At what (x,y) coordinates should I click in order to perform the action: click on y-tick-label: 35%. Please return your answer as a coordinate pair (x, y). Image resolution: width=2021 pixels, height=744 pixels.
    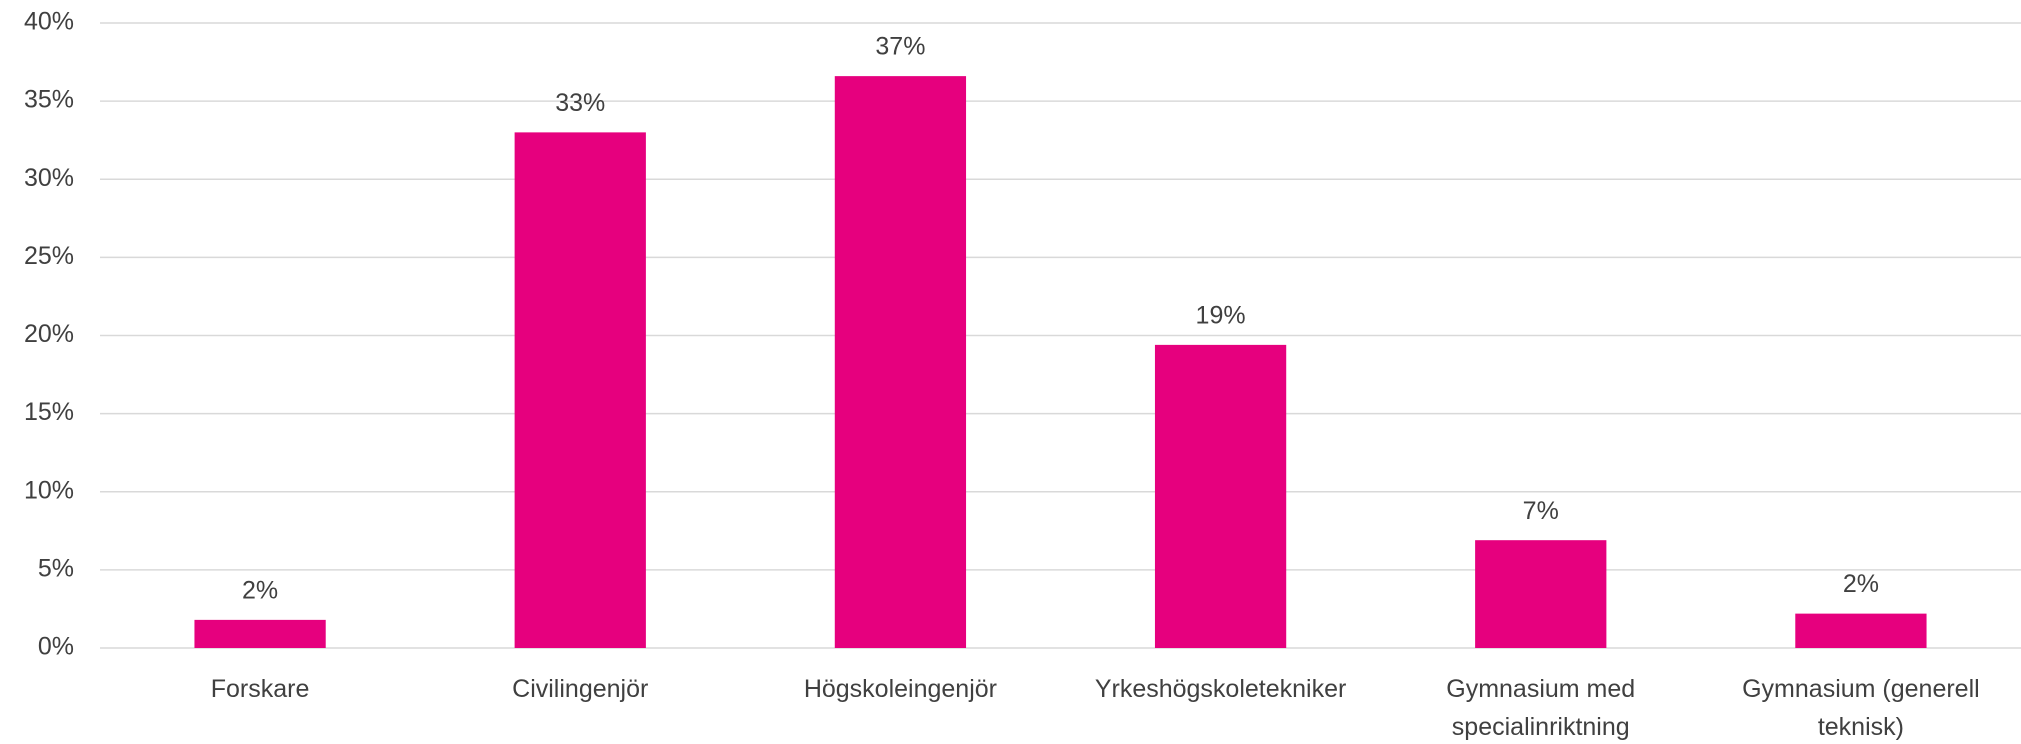
    Looking at the image, I should click on (49, 100).